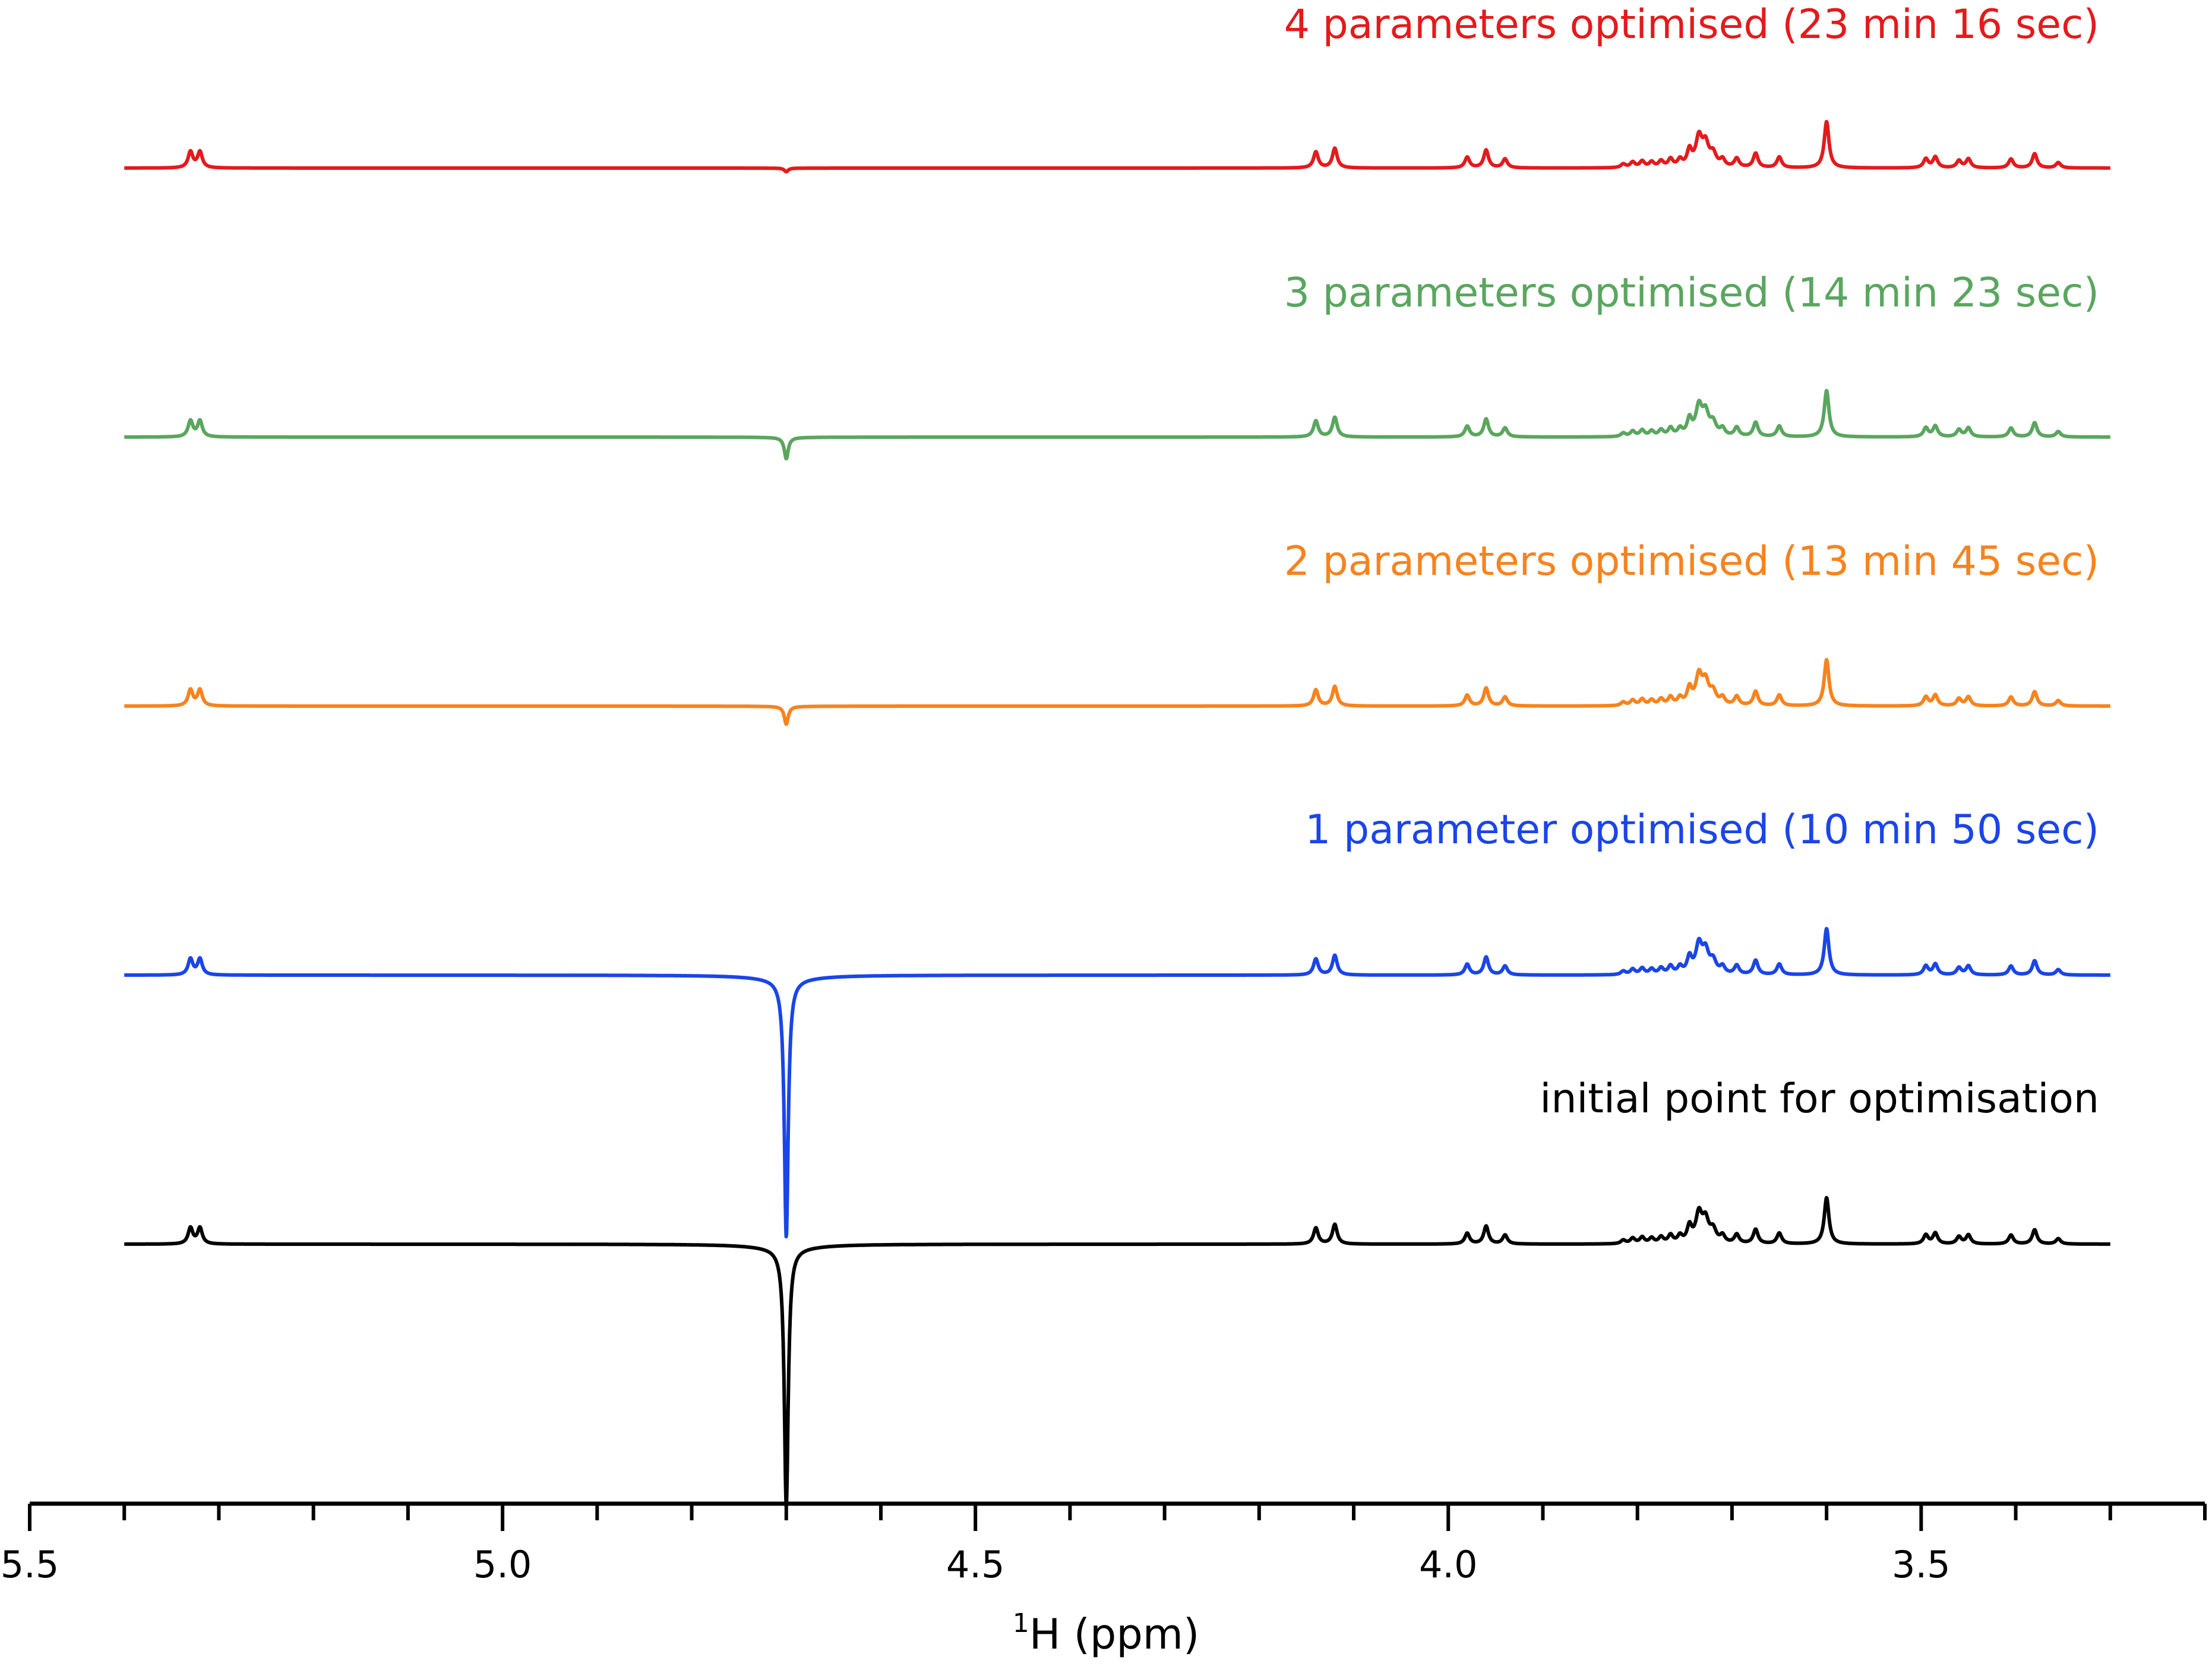  I want to click on x-axis-label-superscript: 1, so click(1021, 1623).